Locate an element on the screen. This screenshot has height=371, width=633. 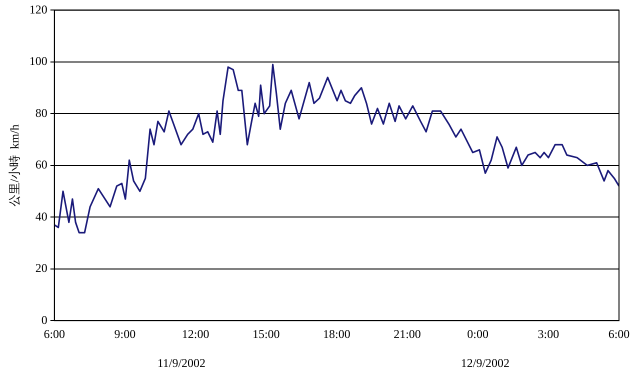
y-tick-label: 120 is located at coordinates (38, 9).